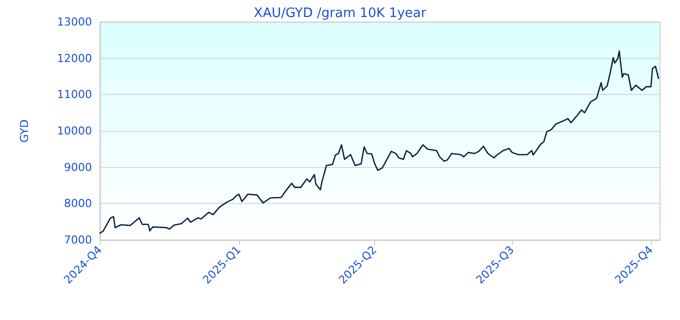 This screenshot has width=680, height=320. Describe the element at coordinates (74, 22) in the screenshot. I see `y-tick-label: 13000` at that location.